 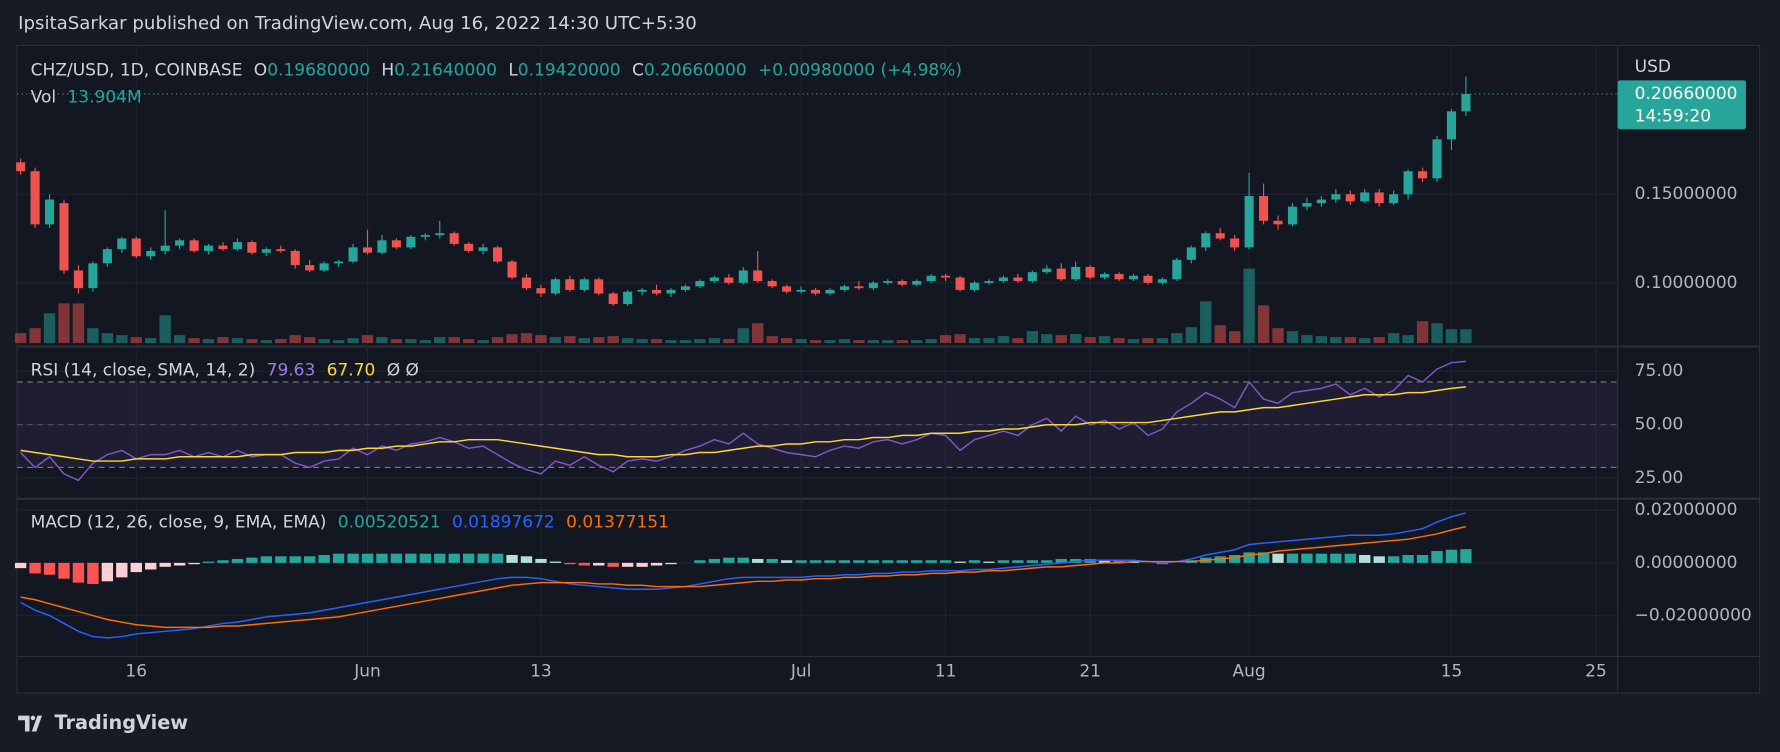 What do you see at coordinates (860, 70) in the screenshot?
I see `change-value: +0.00980000 (+4.98%)` at bounding box center [860, 70].